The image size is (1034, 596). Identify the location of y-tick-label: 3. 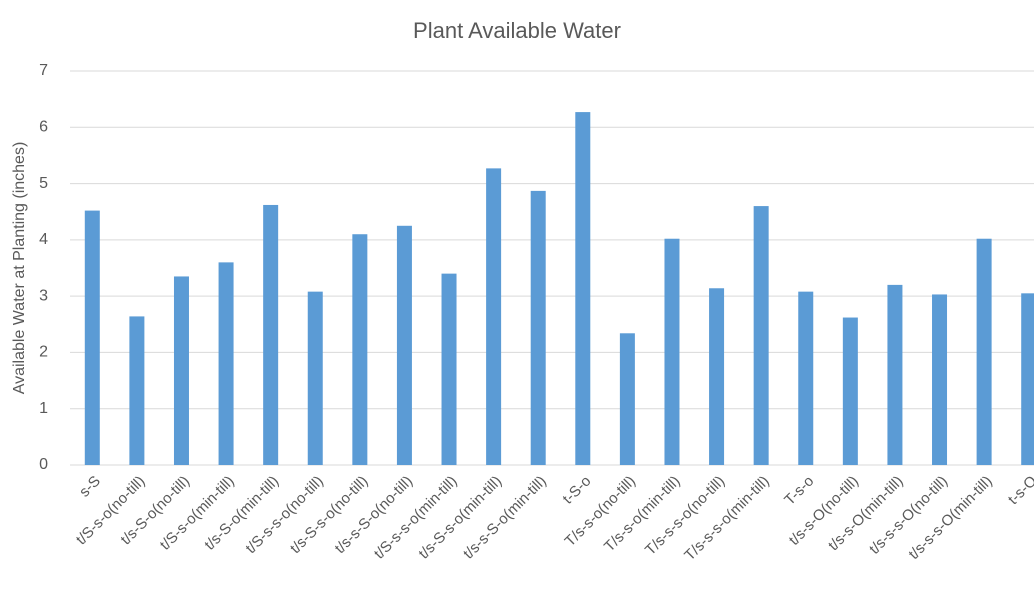
(43, 295).